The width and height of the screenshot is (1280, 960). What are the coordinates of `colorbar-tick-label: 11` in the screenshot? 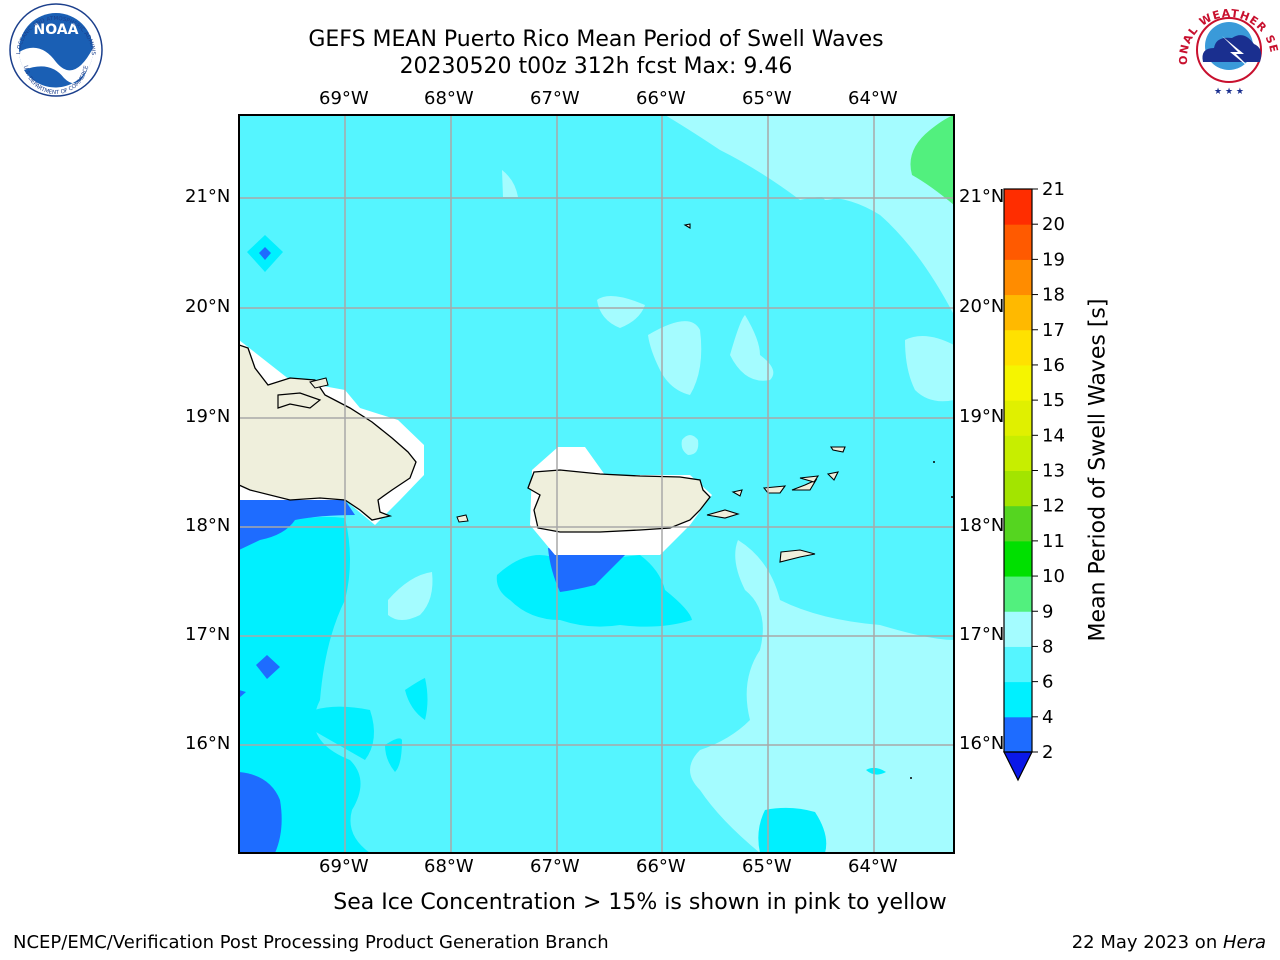 It's located at (1053, 541).